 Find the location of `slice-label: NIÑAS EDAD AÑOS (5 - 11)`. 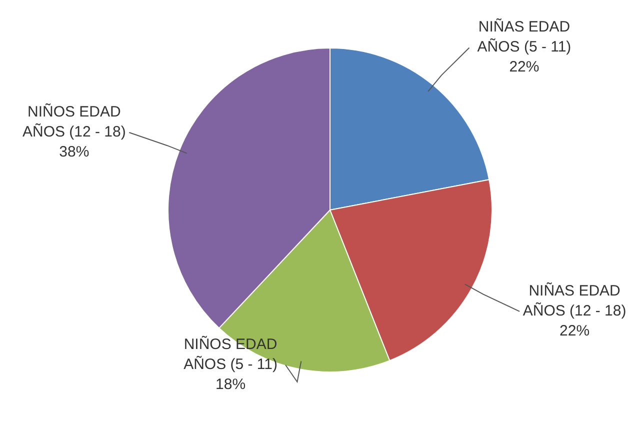

slice-label: NIÑAS EDAD AÑOS (5 - 11) is located at coordinates (524, 37).